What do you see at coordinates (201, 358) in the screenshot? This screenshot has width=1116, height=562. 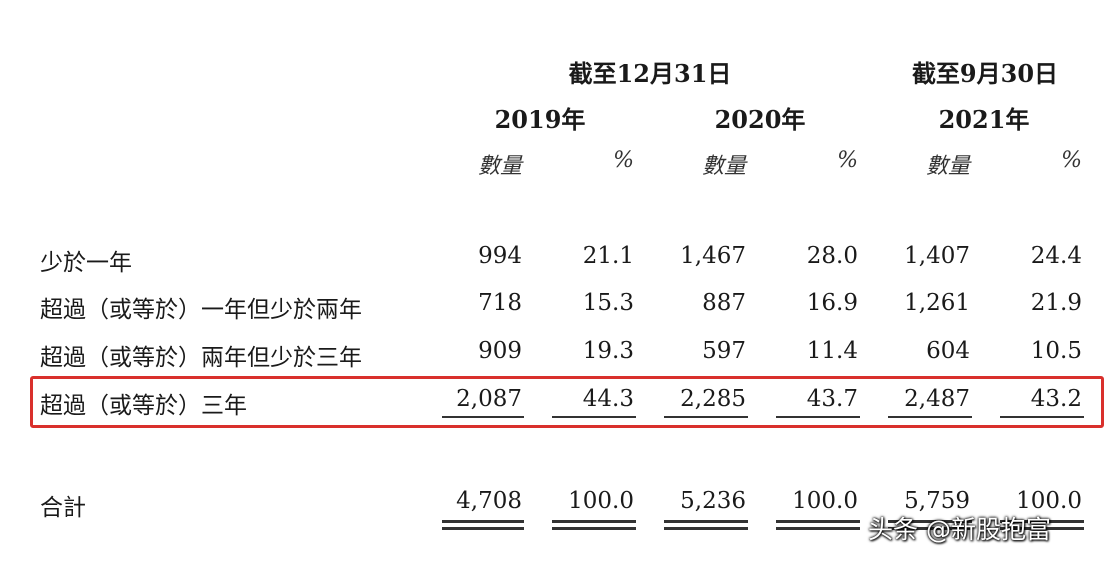 I see `row-label-2y-3y: 超過（或等於）兩年但少於三年` at bounding box center [201, 358].